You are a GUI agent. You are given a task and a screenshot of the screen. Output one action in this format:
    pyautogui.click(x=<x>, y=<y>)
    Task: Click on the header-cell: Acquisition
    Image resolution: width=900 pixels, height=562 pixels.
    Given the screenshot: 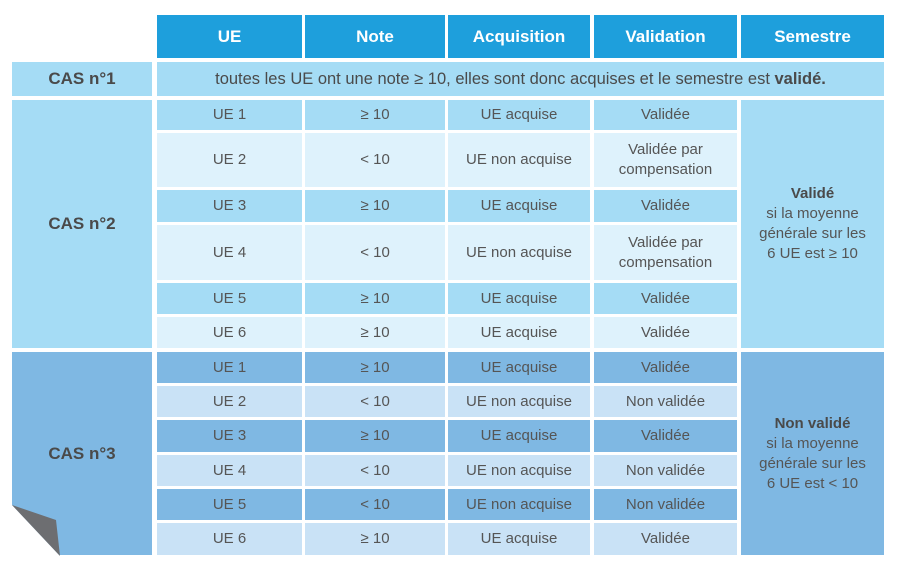 What is the action you would take?
    pyautogui.click(x=519, y=36)
    